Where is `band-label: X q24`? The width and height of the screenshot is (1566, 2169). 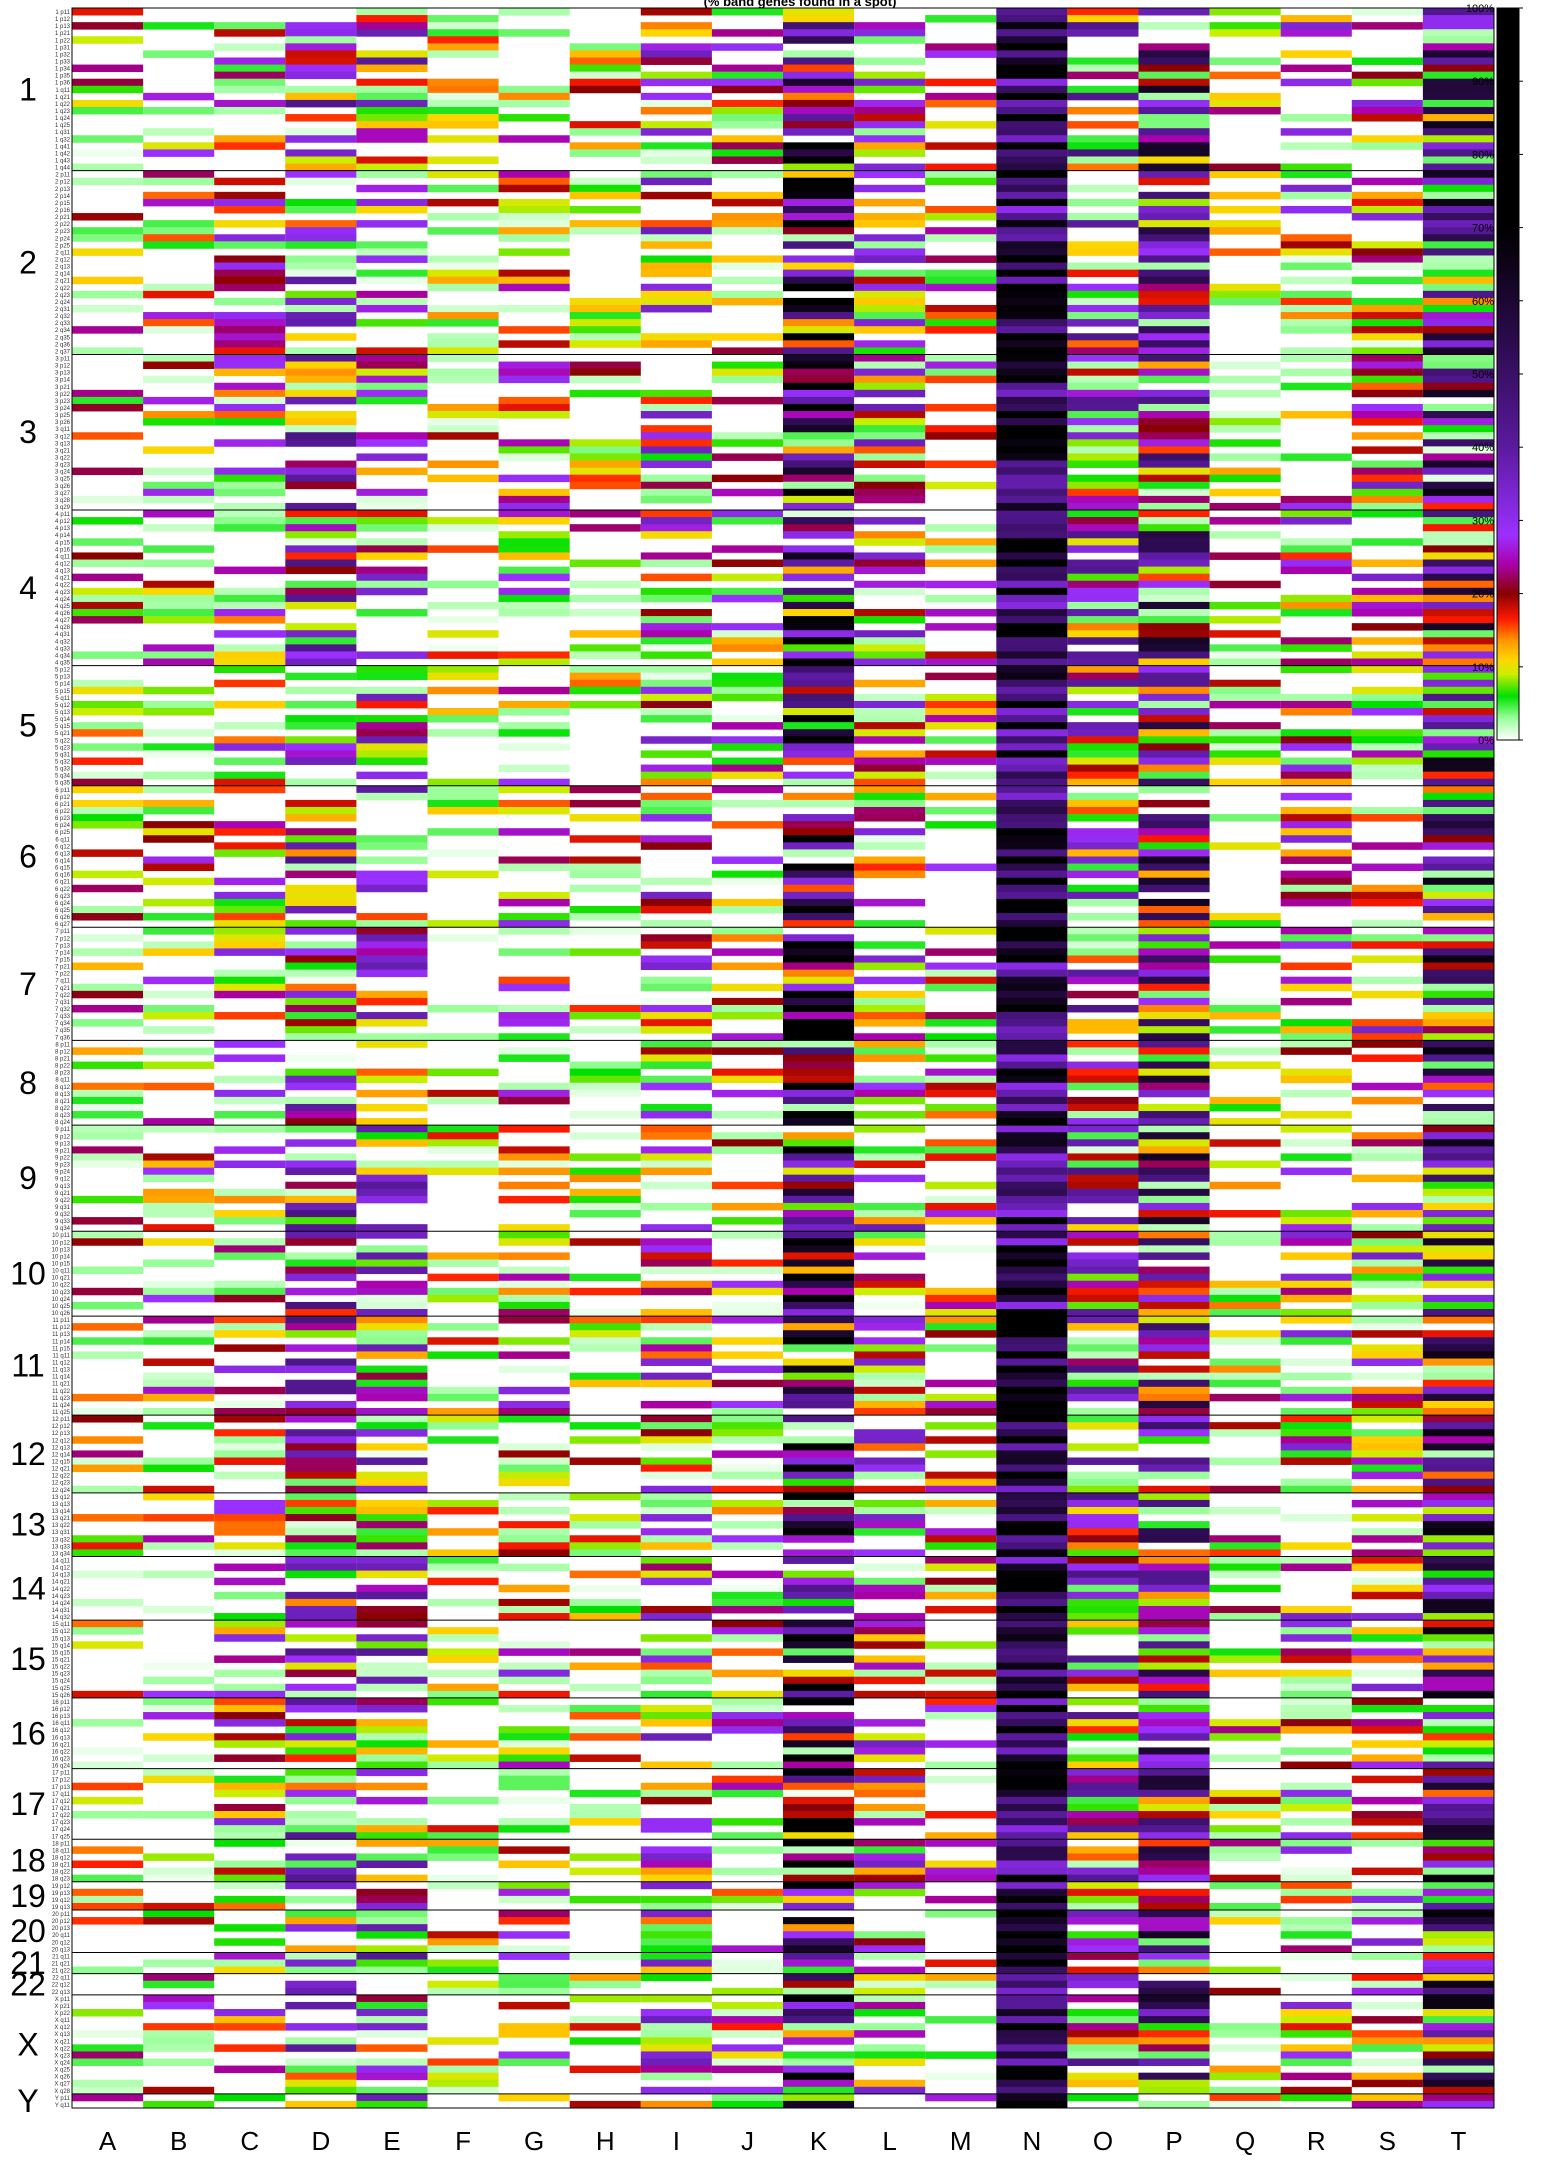 band-label: X q24 is located at coordinates (62, 2064).